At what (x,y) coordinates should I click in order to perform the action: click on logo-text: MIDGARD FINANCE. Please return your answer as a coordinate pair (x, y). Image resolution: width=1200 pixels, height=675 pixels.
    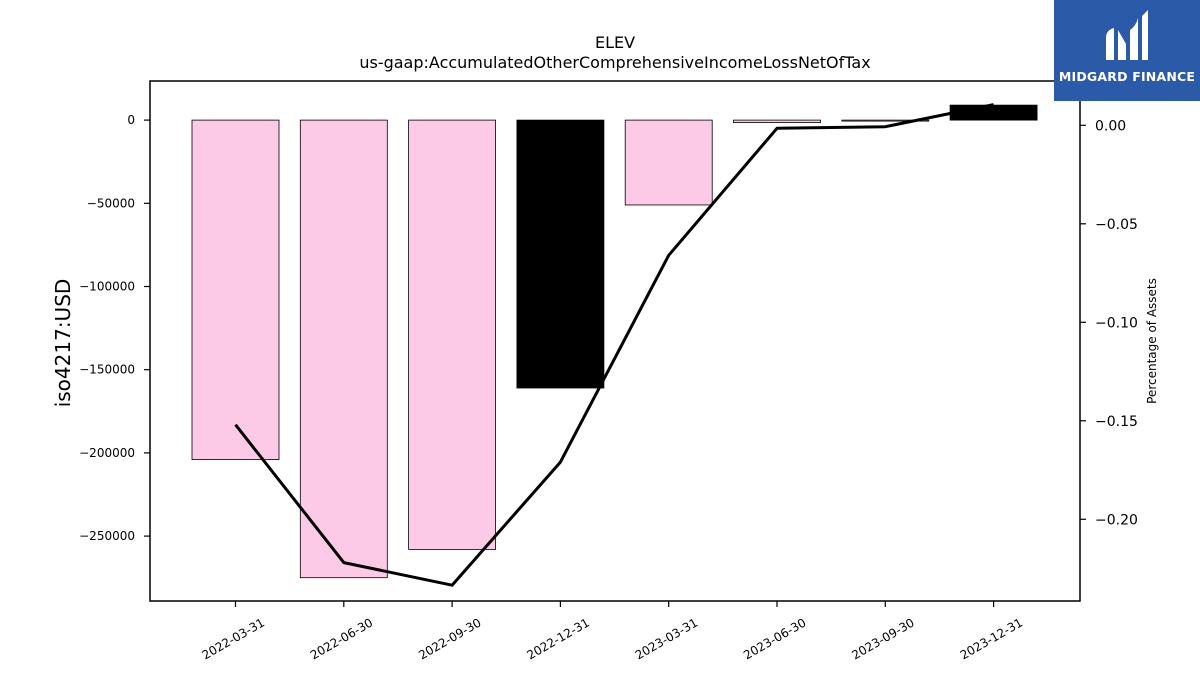
    Looking at the image, I should click on (1127, 76).